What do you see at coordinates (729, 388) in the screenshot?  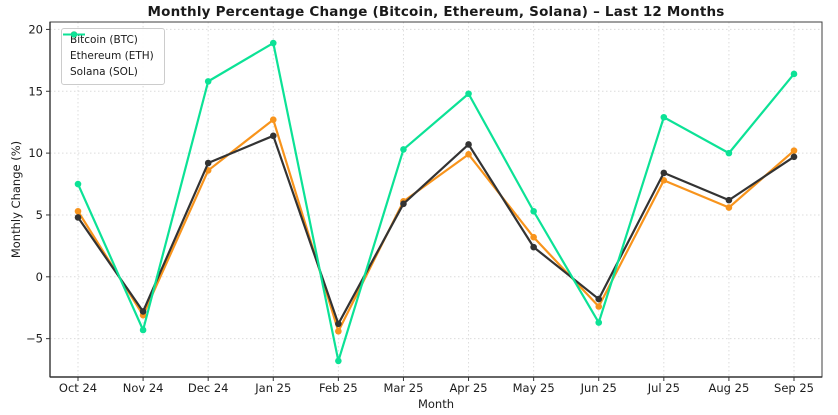 I see `x-tick-label: Aug 25` at bounding box center [729, 388].